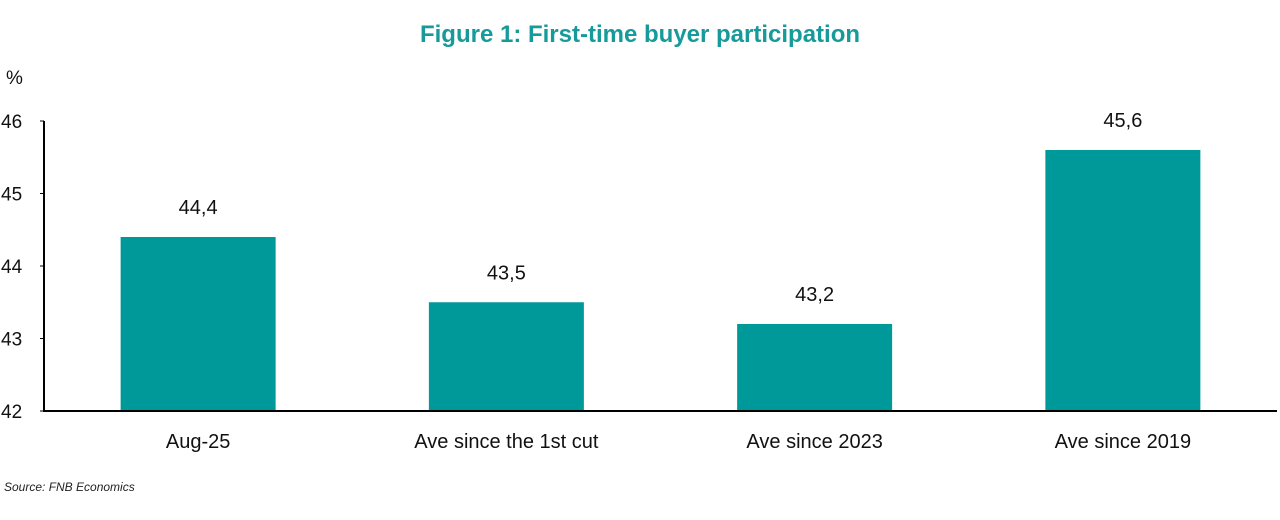  What do you see at coordinates (1122, 121) in the screenshot?
I see `data-label: 45,6` at bounding box center [1122, 121].